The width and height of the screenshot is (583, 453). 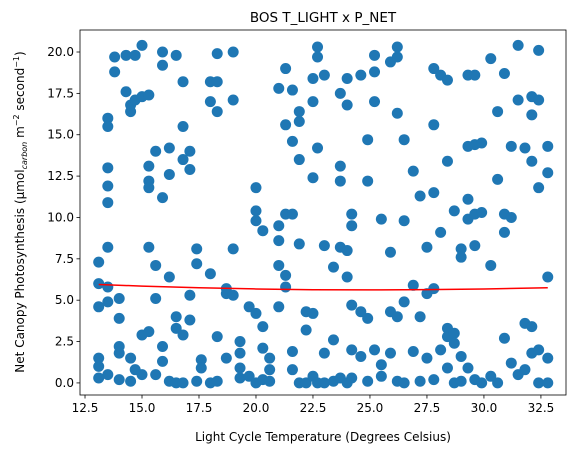 I want to click on x-tick-label: 25.0, so click(x=370, y=408).